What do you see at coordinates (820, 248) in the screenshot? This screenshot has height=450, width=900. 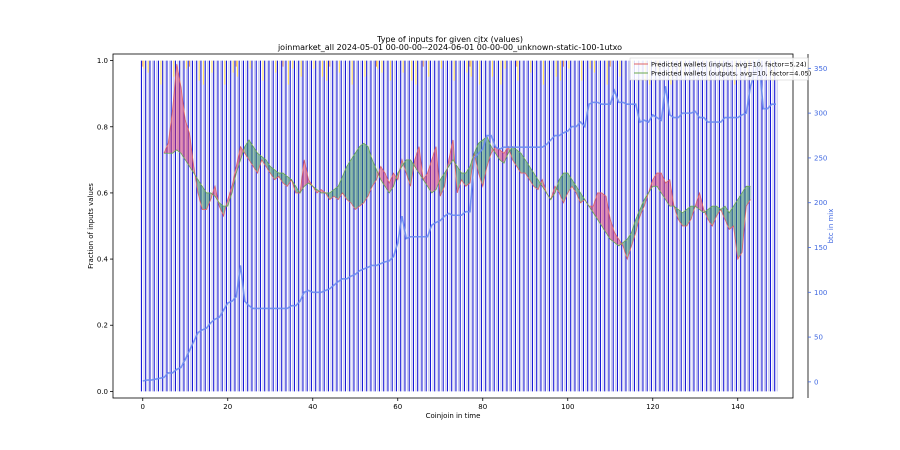 I see `right-y-tick-label: 150` at bounding box center [820, 248].